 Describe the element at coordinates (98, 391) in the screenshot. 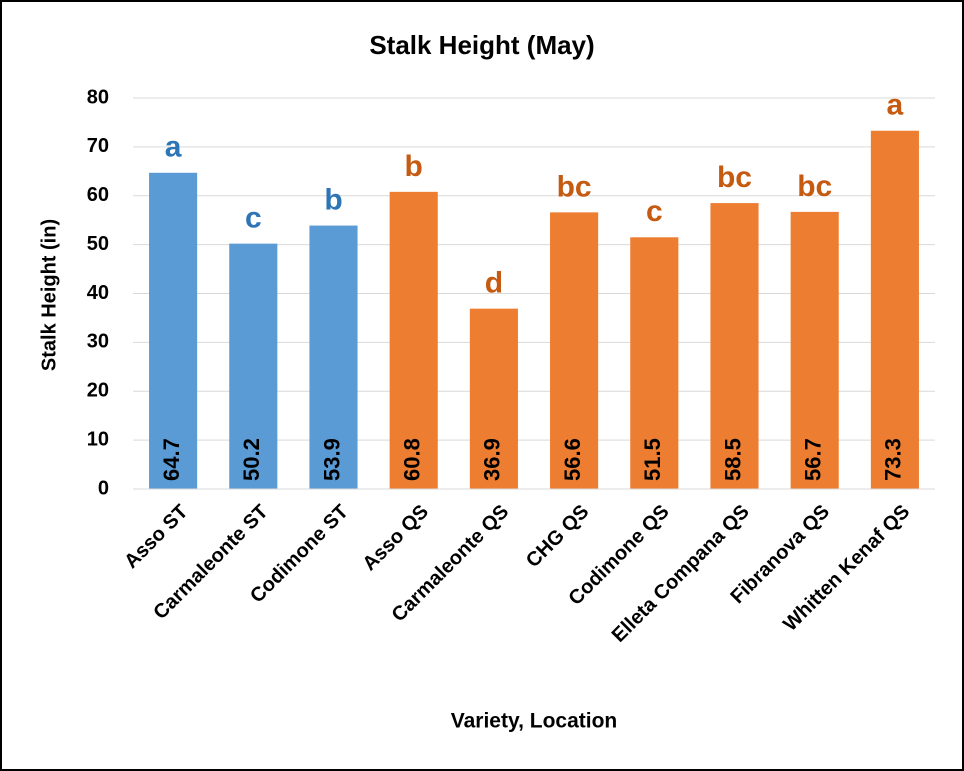

I see `y-tick-label: 20` at that location.